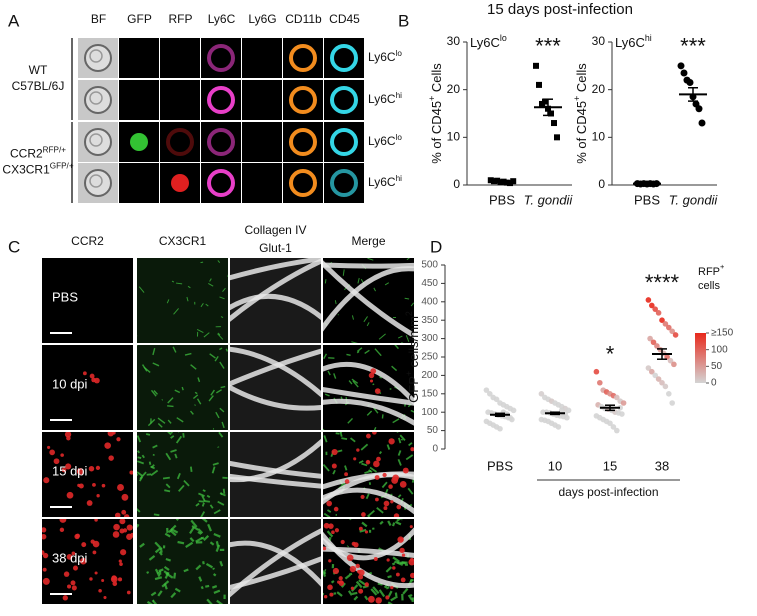 The image size is (757, 616). Describe the element at coordinates (711, 269) in the screenshot. I see `colorbar-title: RFP+` at that location.